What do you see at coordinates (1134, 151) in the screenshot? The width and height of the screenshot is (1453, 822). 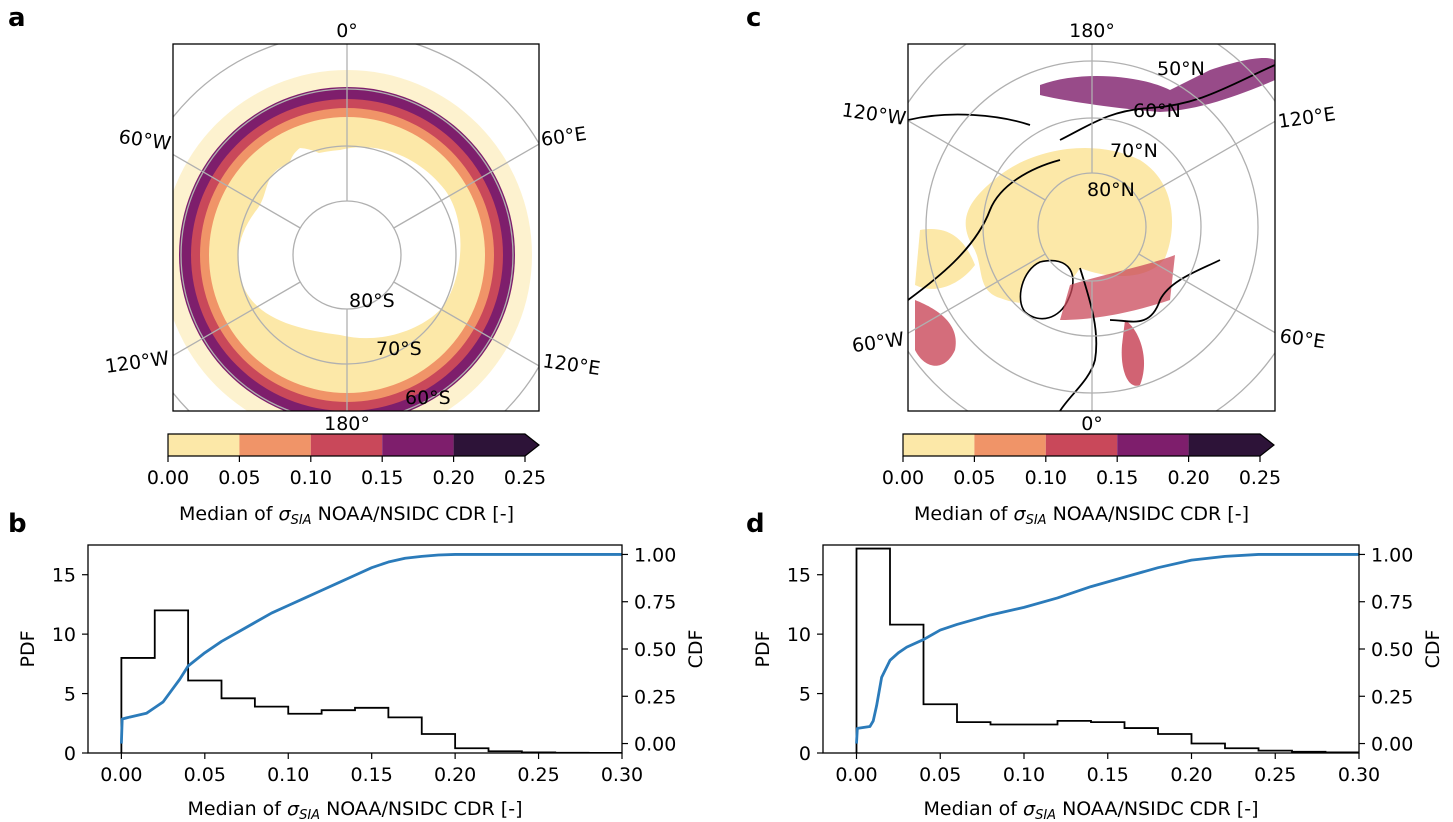 I see `map-c-parallel-label: 70°N` at bounding box center [1134, 151].